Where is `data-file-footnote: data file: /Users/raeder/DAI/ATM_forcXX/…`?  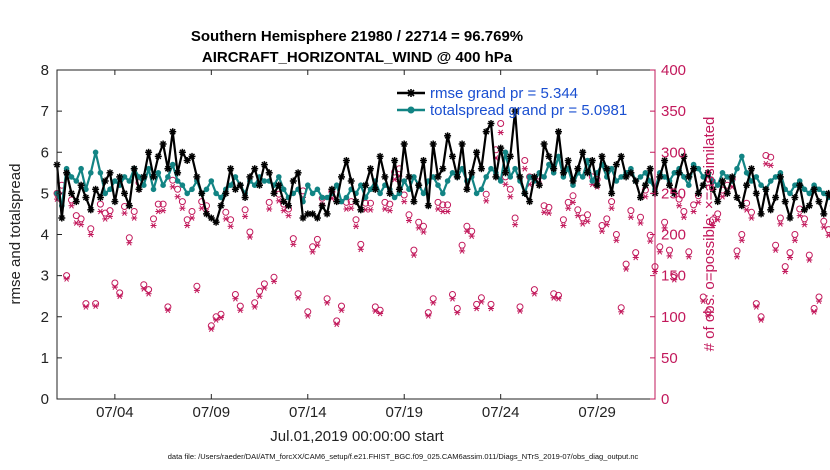 data-file-footnote: data file: /Users/raeder/DAI/ATM_forcXX/… is located at coordinates (403, 456).